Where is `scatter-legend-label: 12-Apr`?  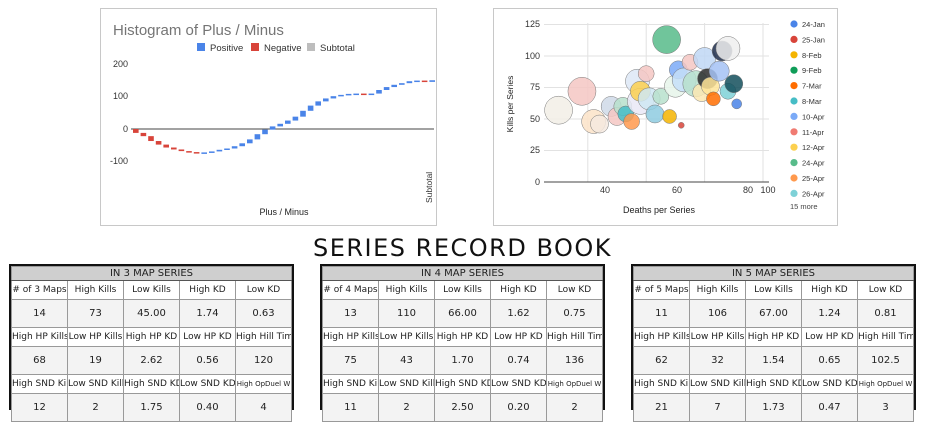
scatter-legend-label: 12-Apr is located at coordinates (813, 147).